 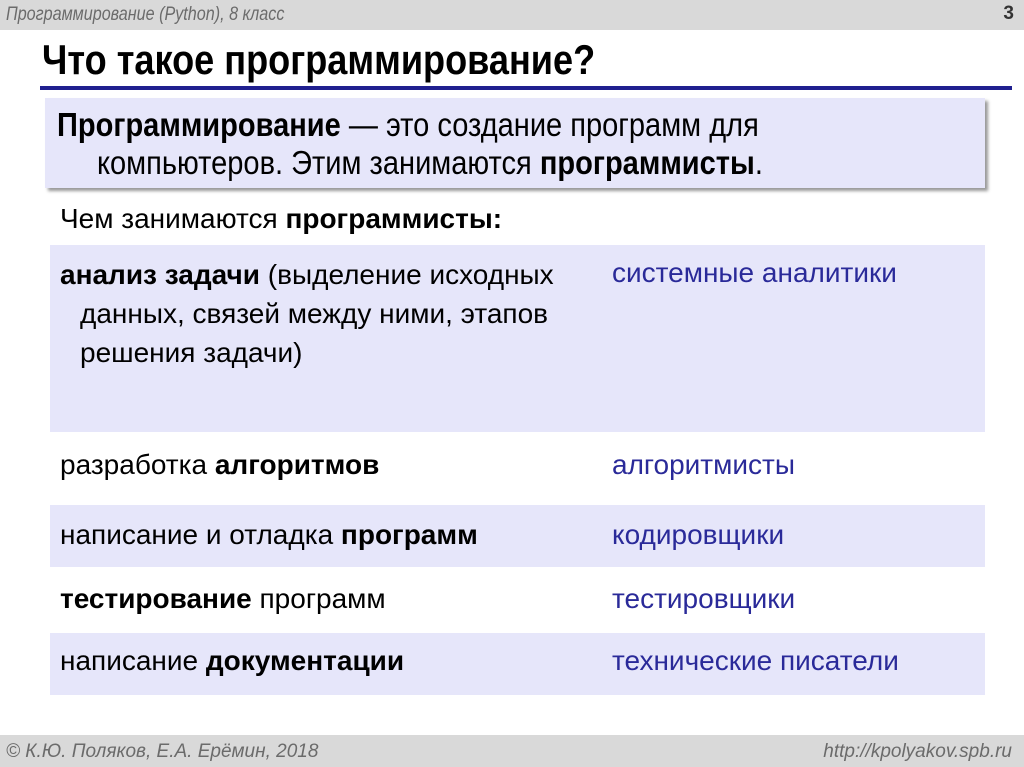 I want to click on role-cell: алгоритмисты, so click(x=703, y=464).